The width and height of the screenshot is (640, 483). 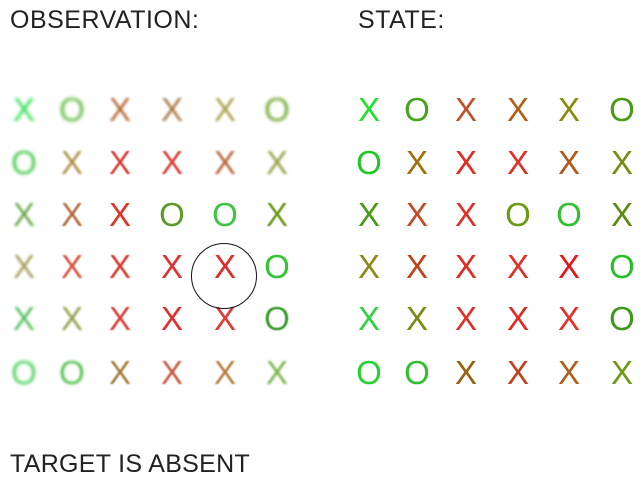 I want to click on state-cell-r3-c5: O, so click(x=622, y=266).